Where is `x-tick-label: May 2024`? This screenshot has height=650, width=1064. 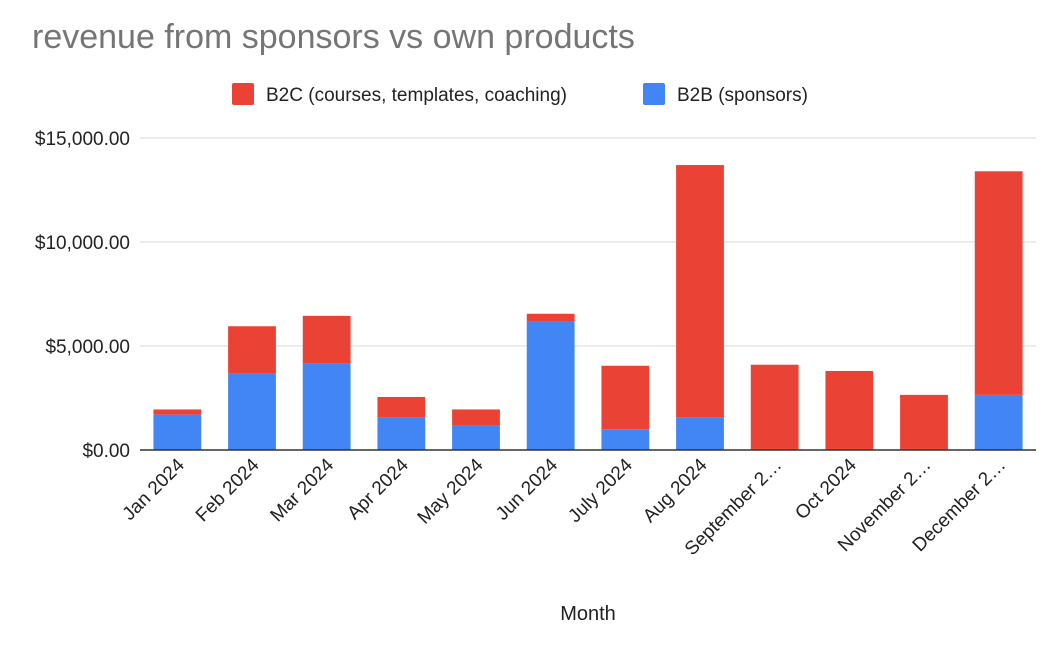 x-tick-label: May 2024 is located at coordinates (451, 491).